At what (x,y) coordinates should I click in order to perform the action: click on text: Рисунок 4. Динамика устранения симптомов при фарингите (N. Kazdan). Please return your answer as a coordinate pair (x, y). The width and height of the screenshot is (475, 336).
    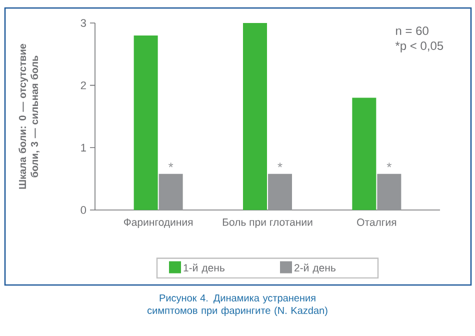
    Looking at the image, I should click on (238, 305).